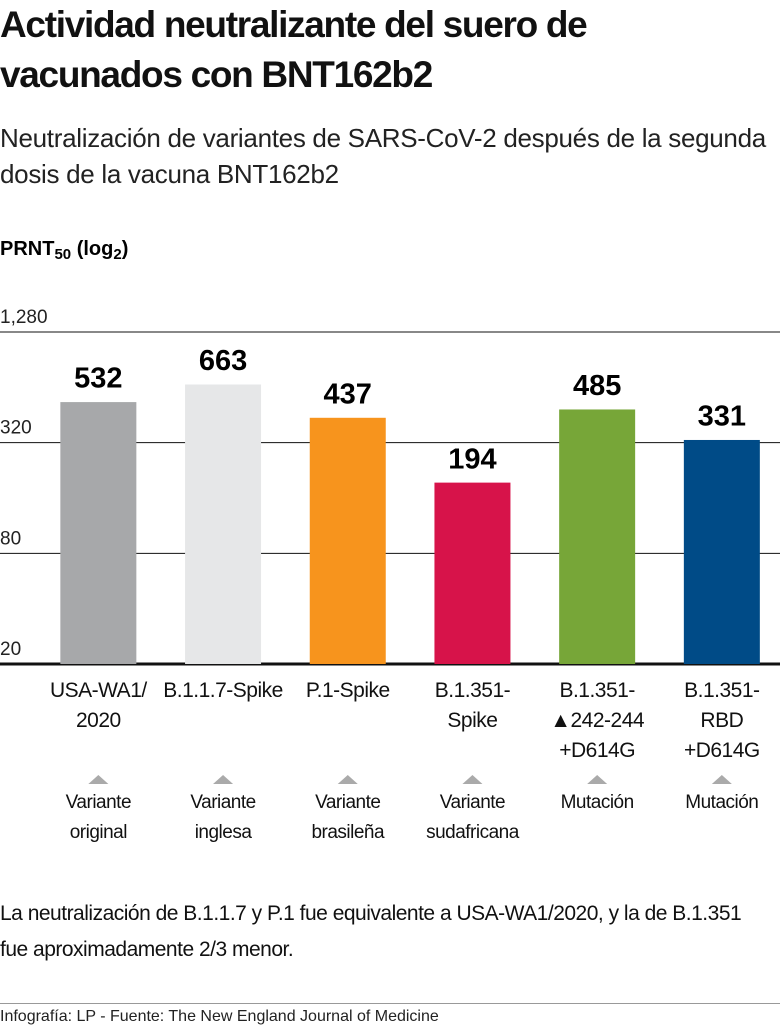 This screenshot has height=1036, width=780. I want to click on category-note: Variante original, so click(98, 817).